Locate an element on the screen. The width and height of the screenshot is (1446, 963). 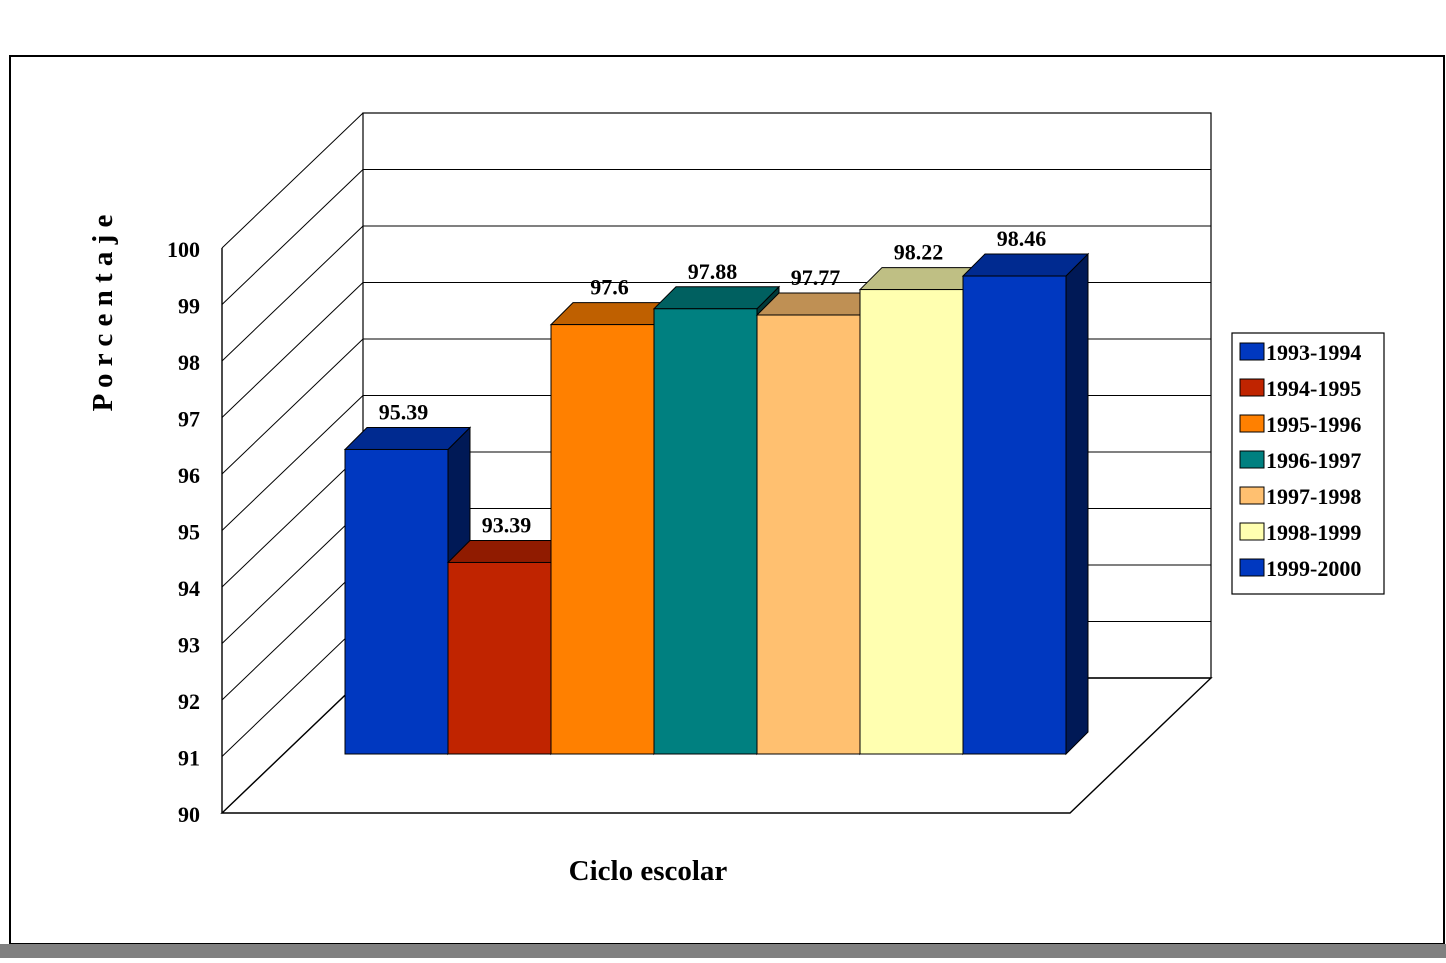
y-tick-label: 94 is located at coordinates (189, 588).